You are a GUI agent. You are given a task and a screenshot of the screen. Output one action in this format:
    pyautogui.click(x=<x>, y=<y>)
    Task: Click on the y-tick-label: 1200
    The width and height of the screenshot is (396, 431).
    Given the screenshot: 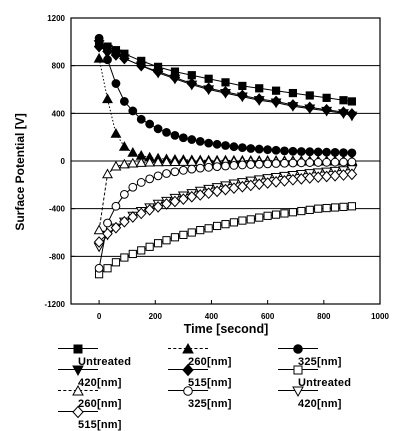 What is the action you would take?
    pyautogui.click(x=56, y=18)
    